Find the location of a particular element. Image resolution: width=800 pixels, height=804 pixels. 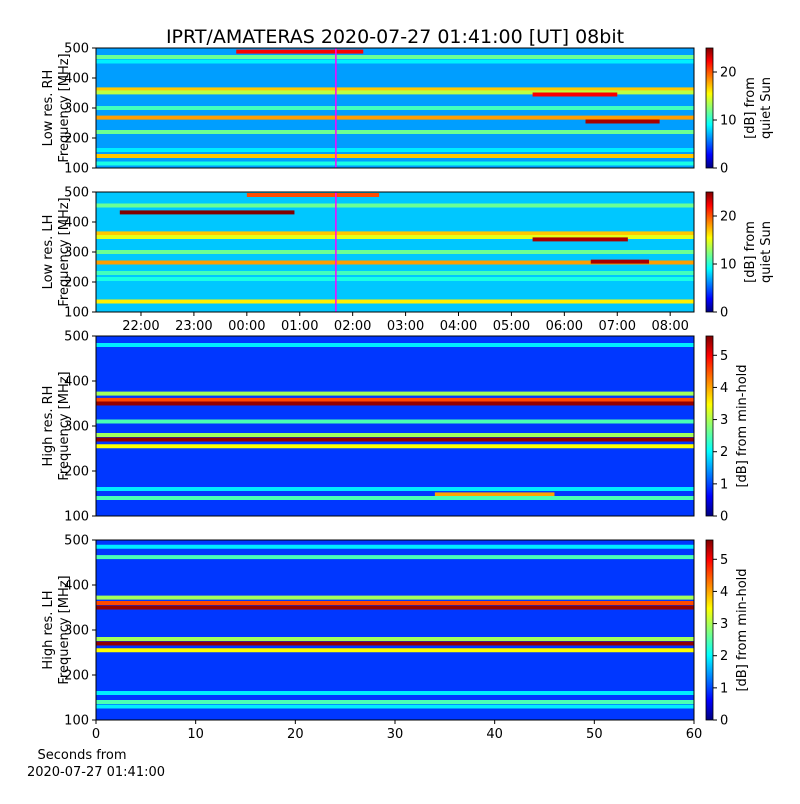

colorbar-label: [dB] from min-hold is located at coordinates (742, 629).